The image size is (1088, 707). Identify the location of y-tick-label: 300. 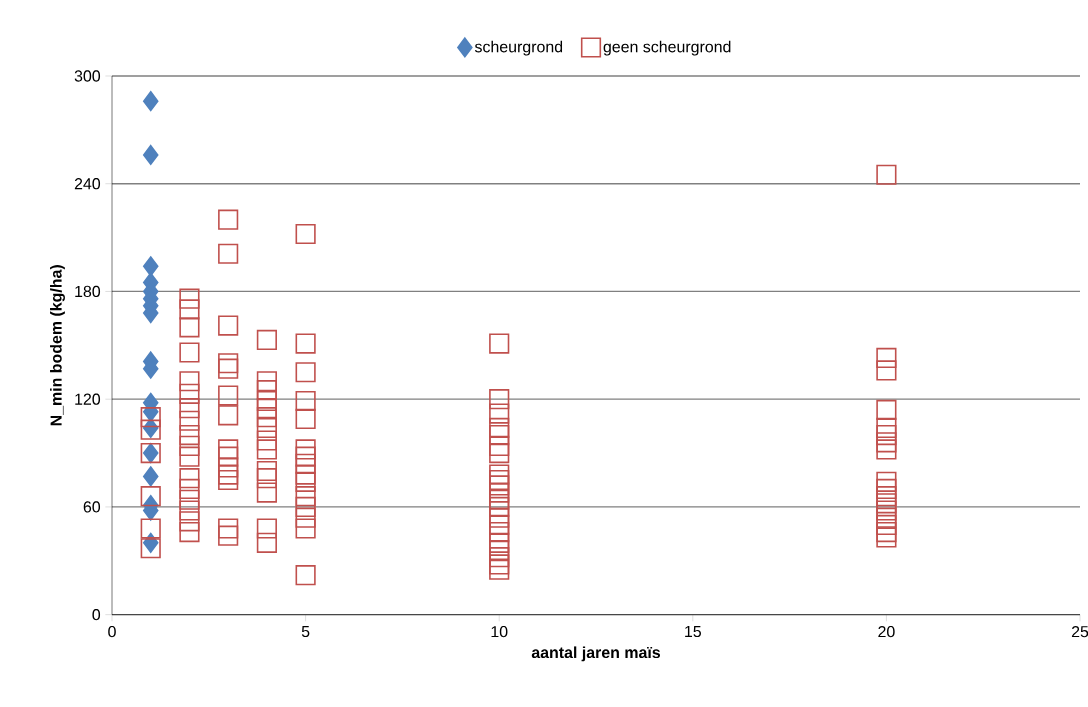
(87, 76).